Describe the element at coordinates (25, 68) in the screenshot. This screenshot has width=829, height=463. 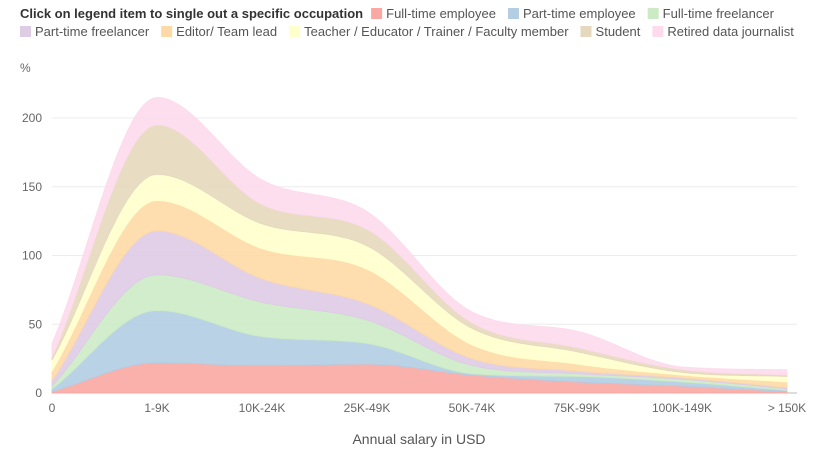
I see `y-axis-label: %` at that location.